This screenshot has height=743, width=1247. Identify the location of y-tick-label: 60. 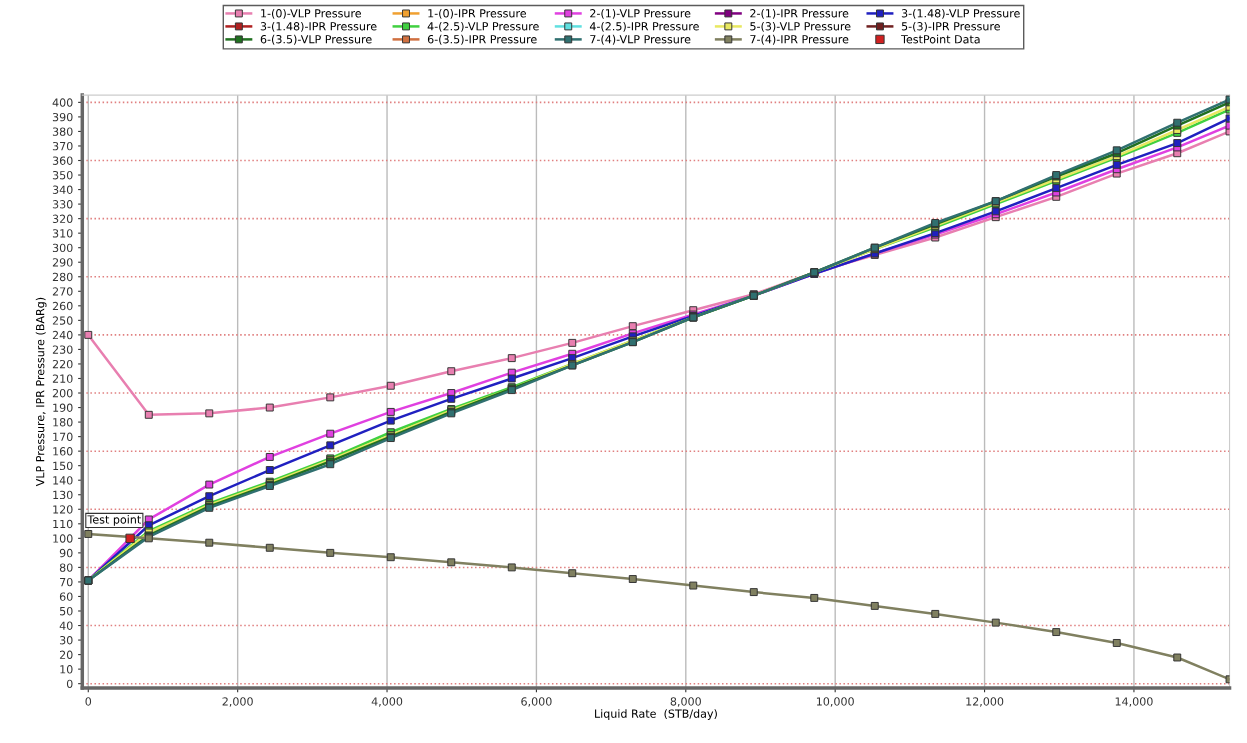
(66, 596).